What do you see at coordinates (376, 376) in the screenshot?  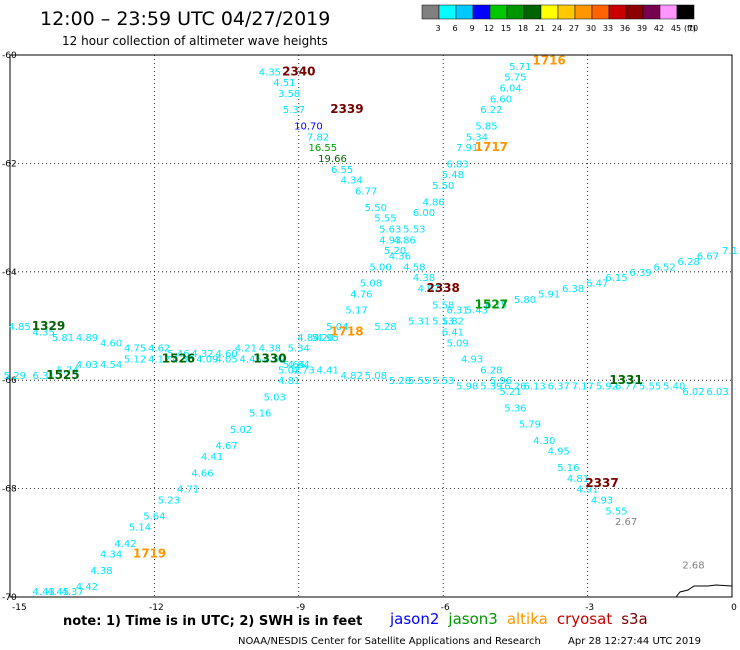 I see `swh-label: 5.08` at bounding box center [376, 376].